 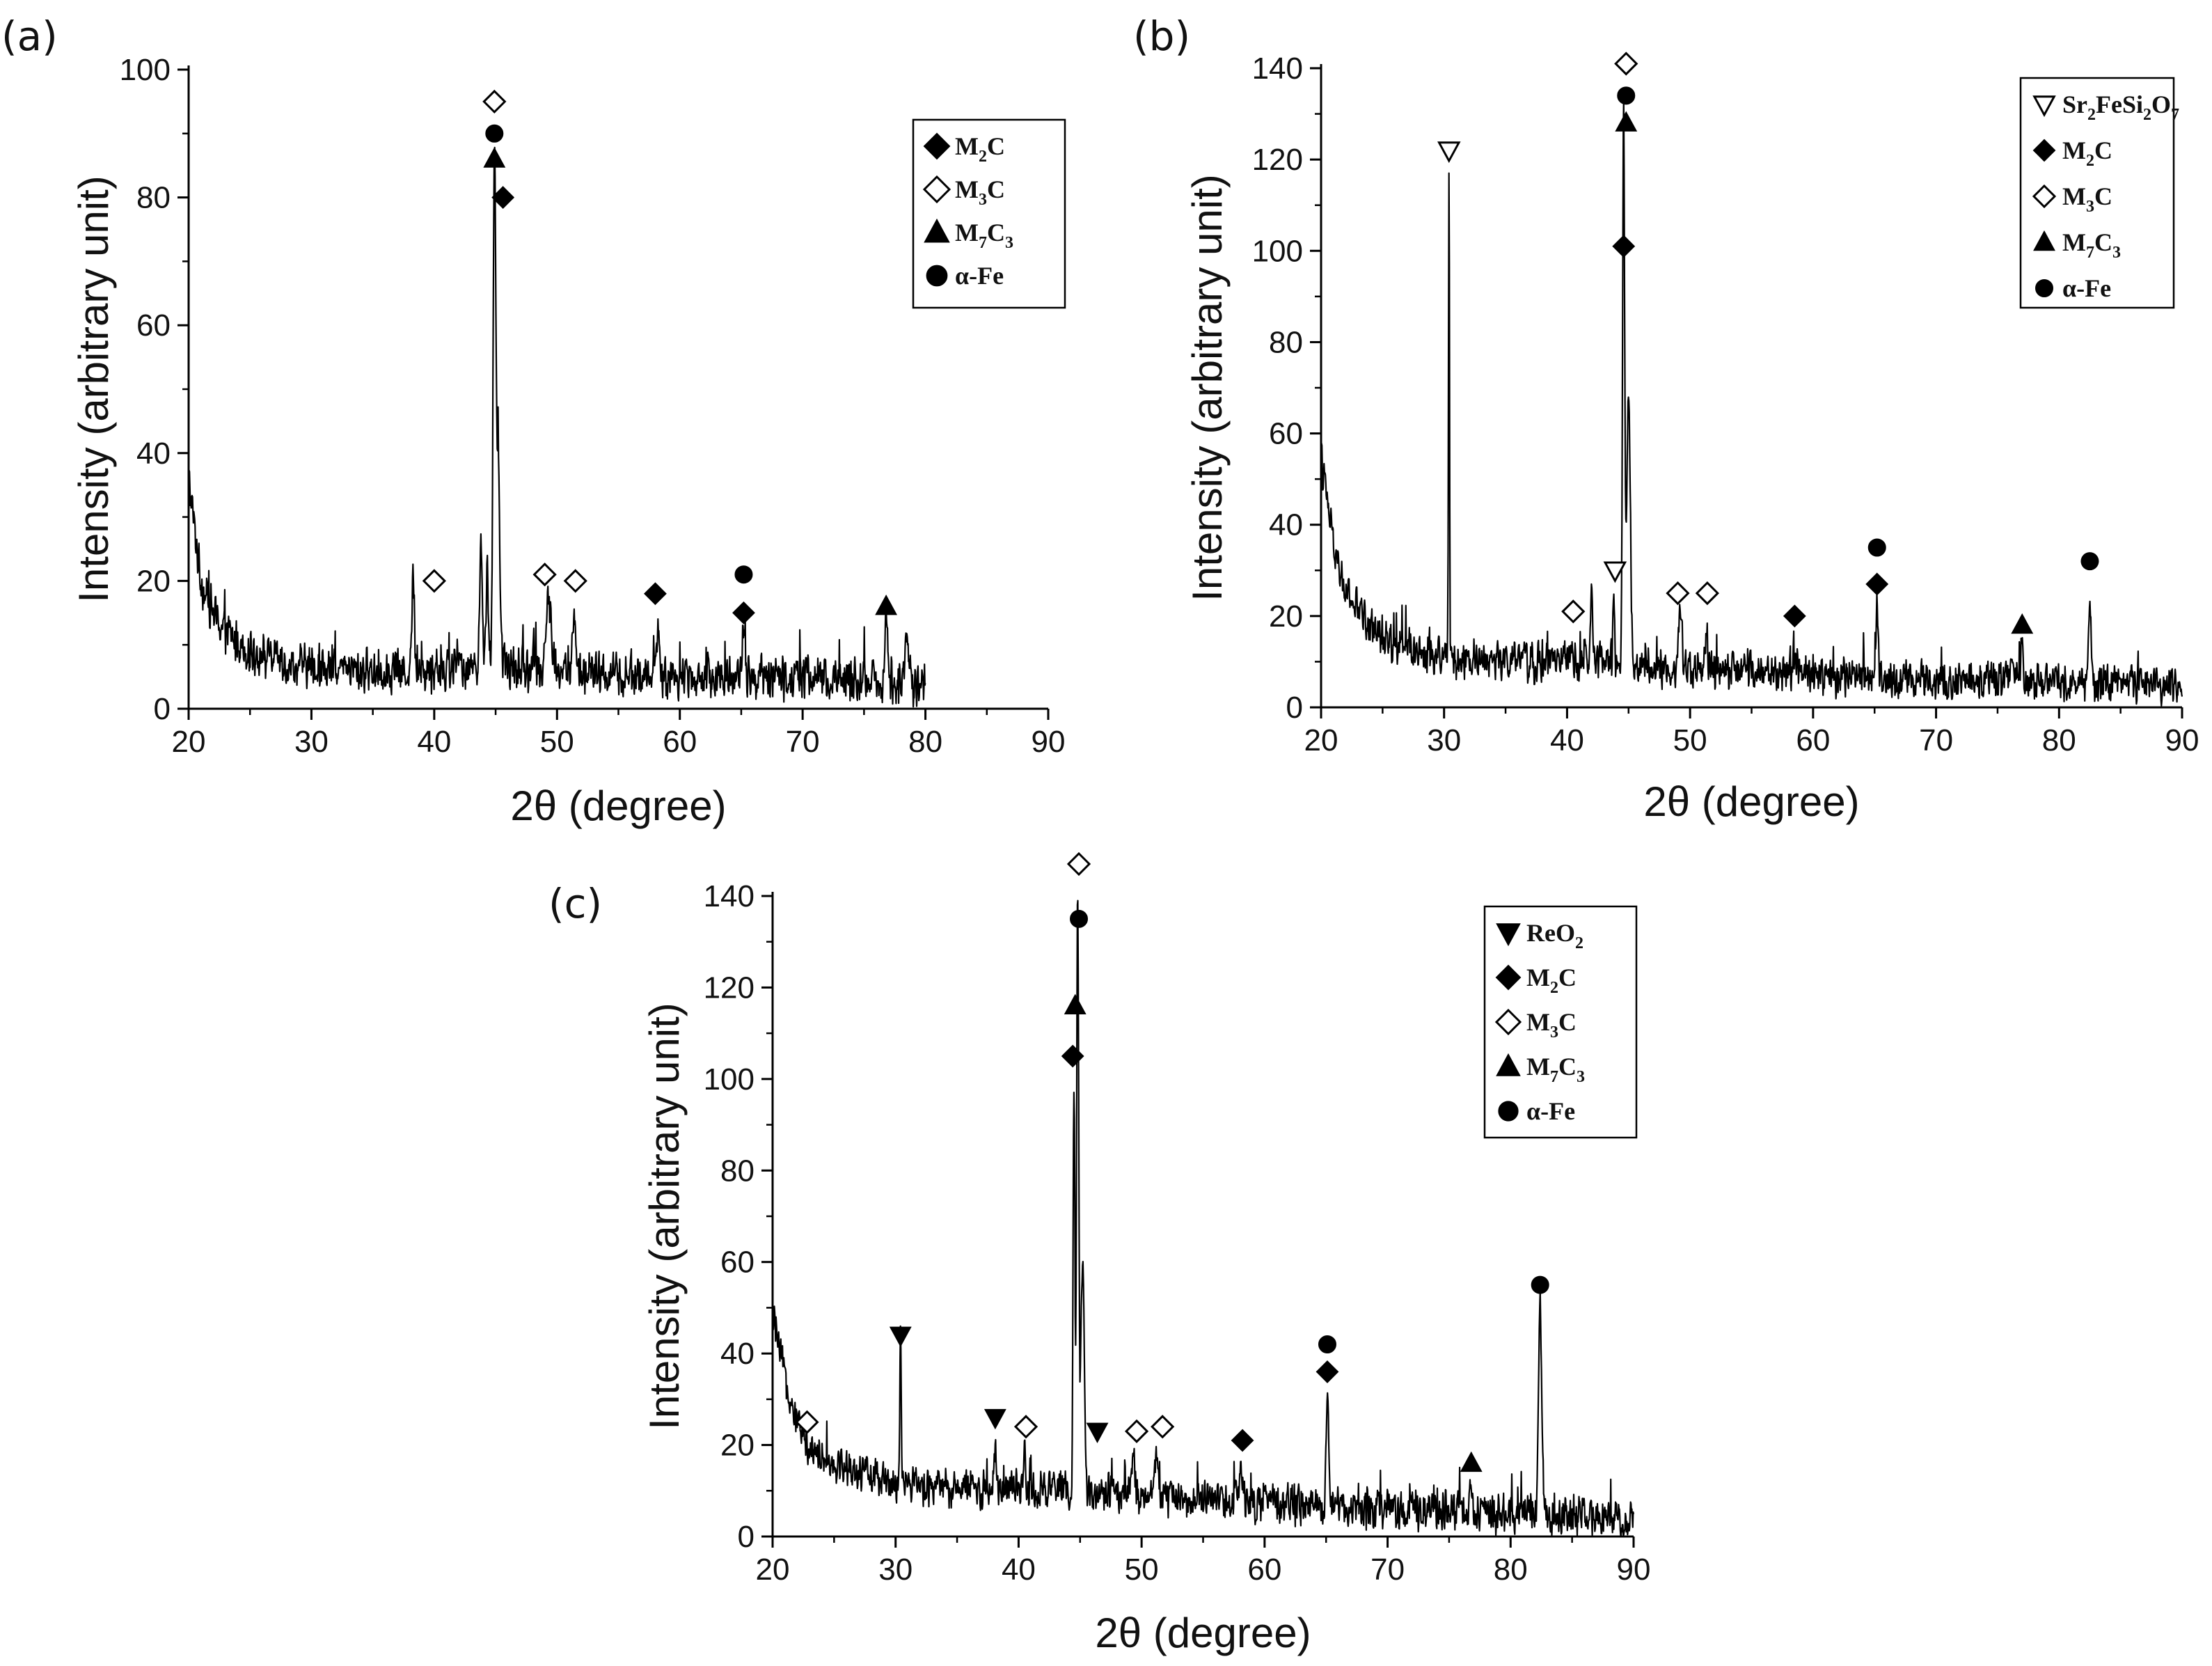 I want to click on y-tick-label: 140, so click(x=1277, y=69).